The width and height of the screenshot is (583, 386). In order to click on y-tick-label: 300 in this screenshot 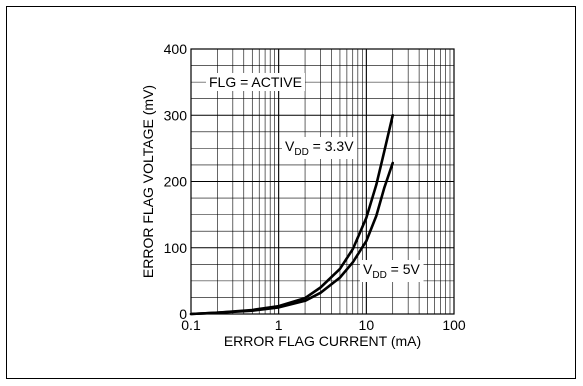, I will do `click(176, 115)`.